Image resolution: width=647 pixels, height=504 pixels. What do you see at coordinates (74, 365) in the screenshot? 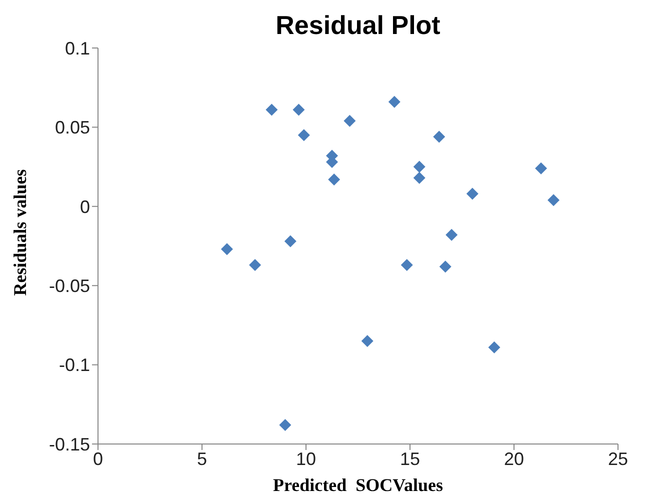
I see `y-tick-label: -0.1` at bounding box center [74, 365].